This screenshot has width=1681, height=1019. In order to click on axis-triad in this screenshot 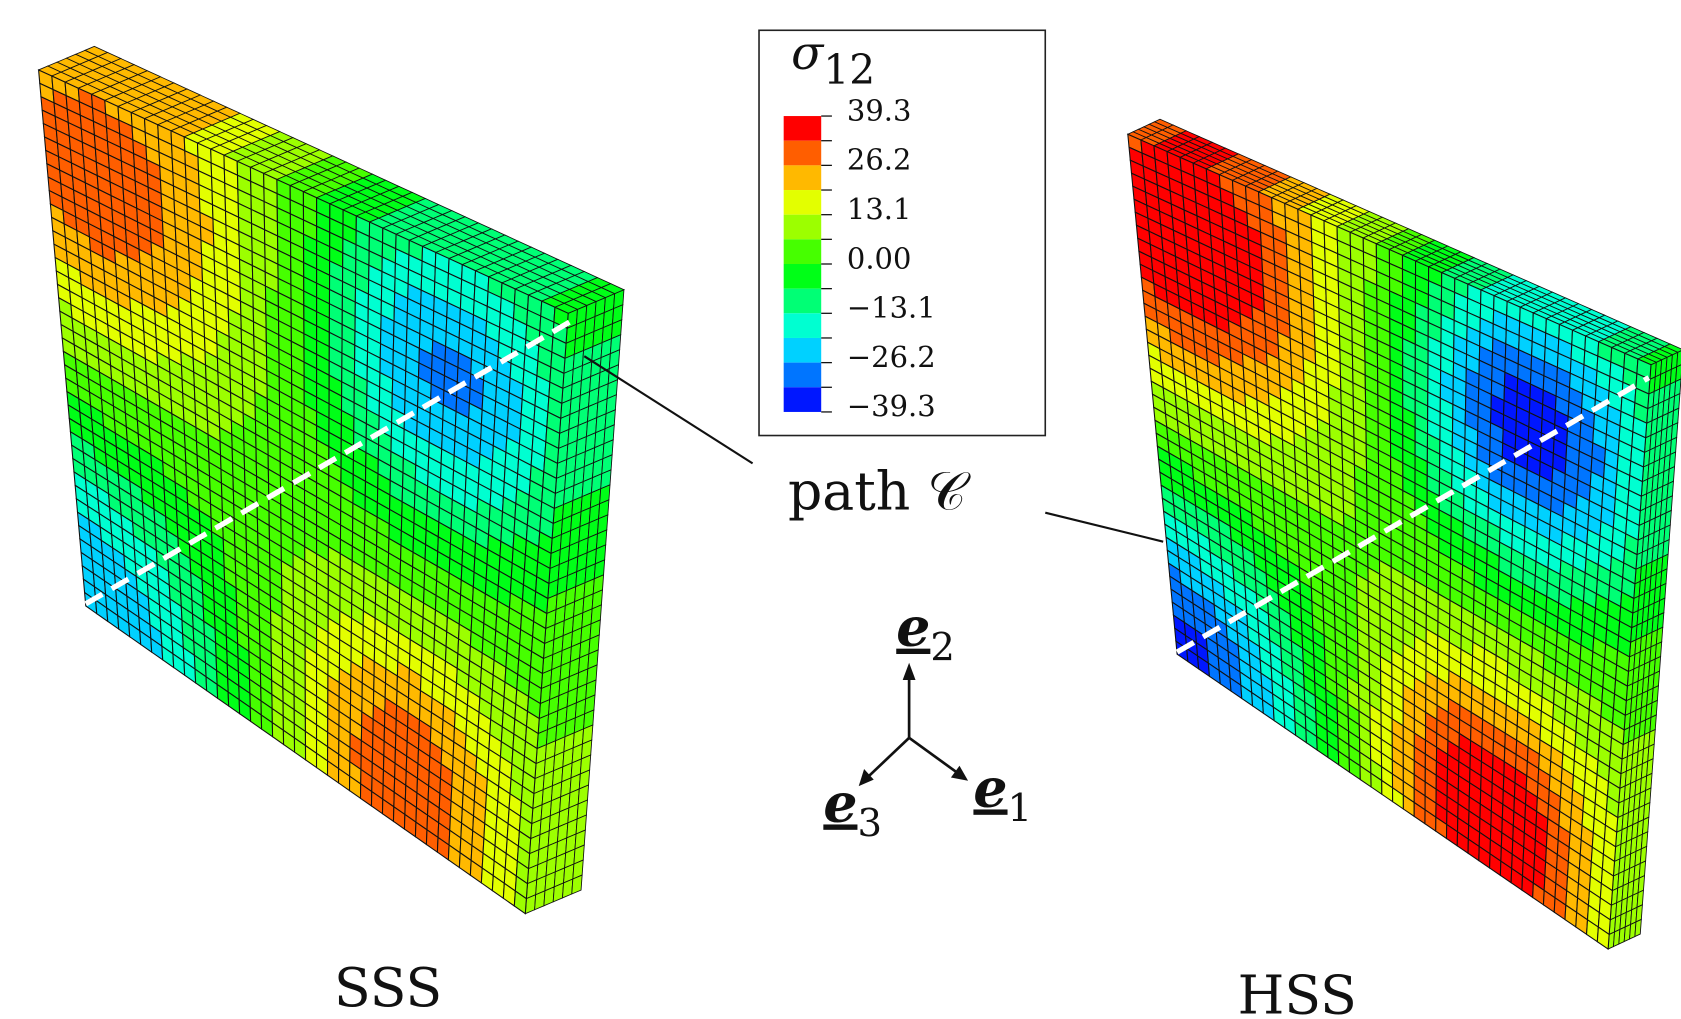, I will do `click(913, 726)`.